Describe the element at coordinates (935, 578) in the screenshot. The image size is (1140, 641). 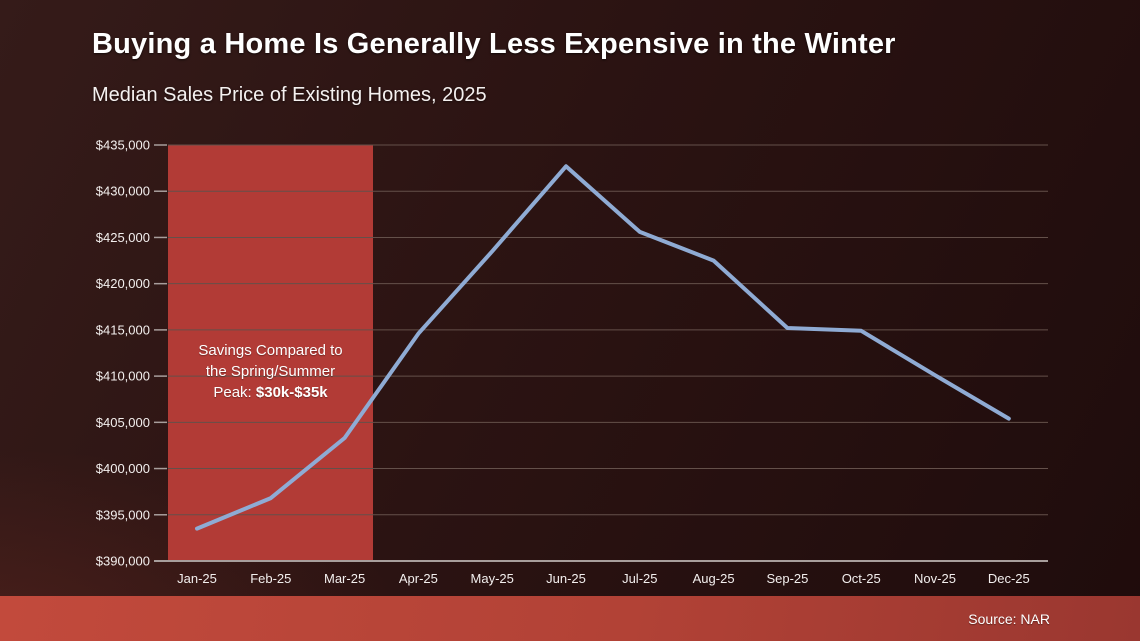
I see `x-axis-label: Nov-25` at that location.